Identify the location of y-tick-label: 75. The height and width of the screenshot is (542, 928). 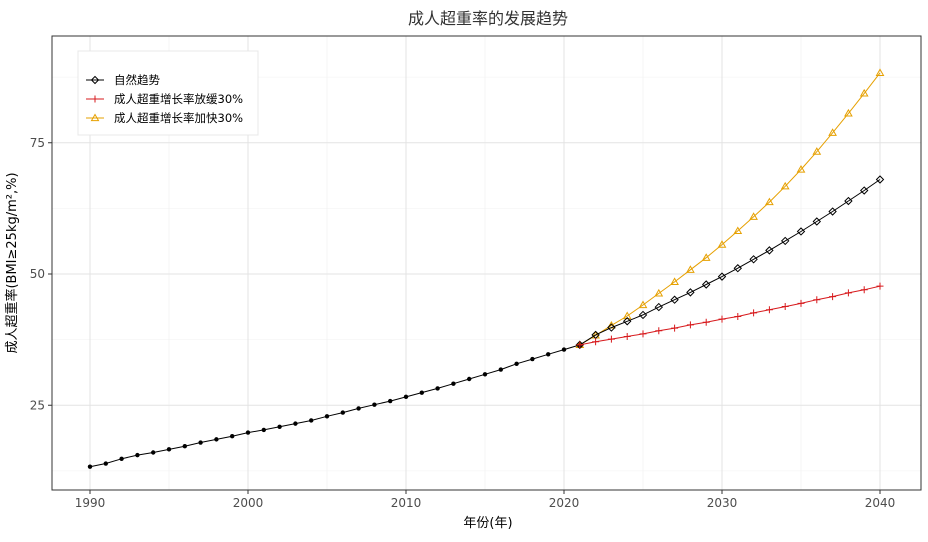
(37, 143).